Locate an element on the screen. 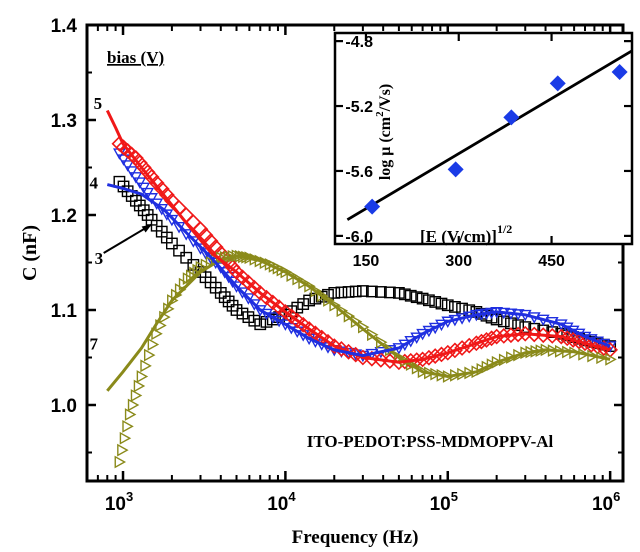 The width and height of the screenshot is (640, 552). legend-title: bias (V) is located at coordinates (135, 57).